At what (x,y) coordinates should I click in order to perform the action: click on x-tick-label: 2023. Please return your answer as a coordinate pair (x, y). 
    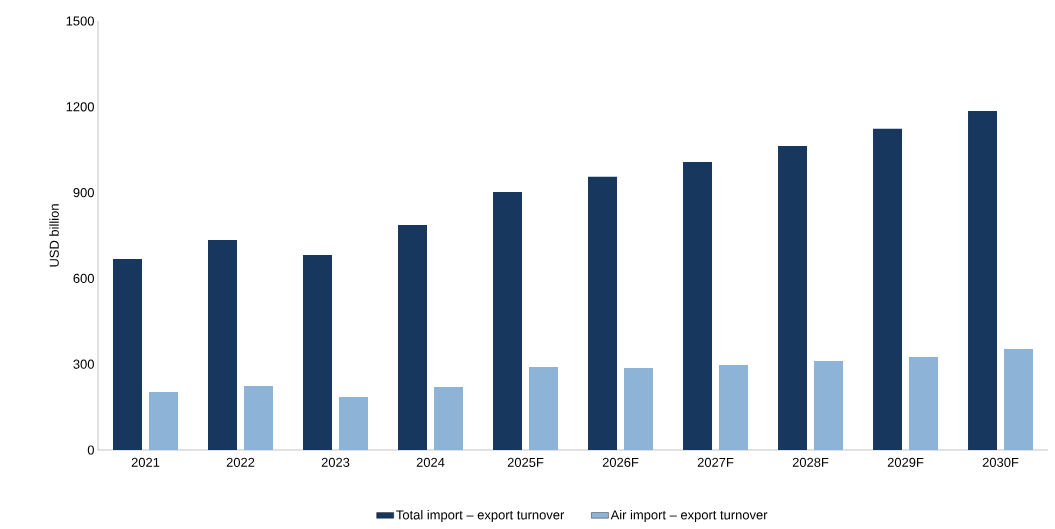
    Looking at the image, I should click on (335, 462).